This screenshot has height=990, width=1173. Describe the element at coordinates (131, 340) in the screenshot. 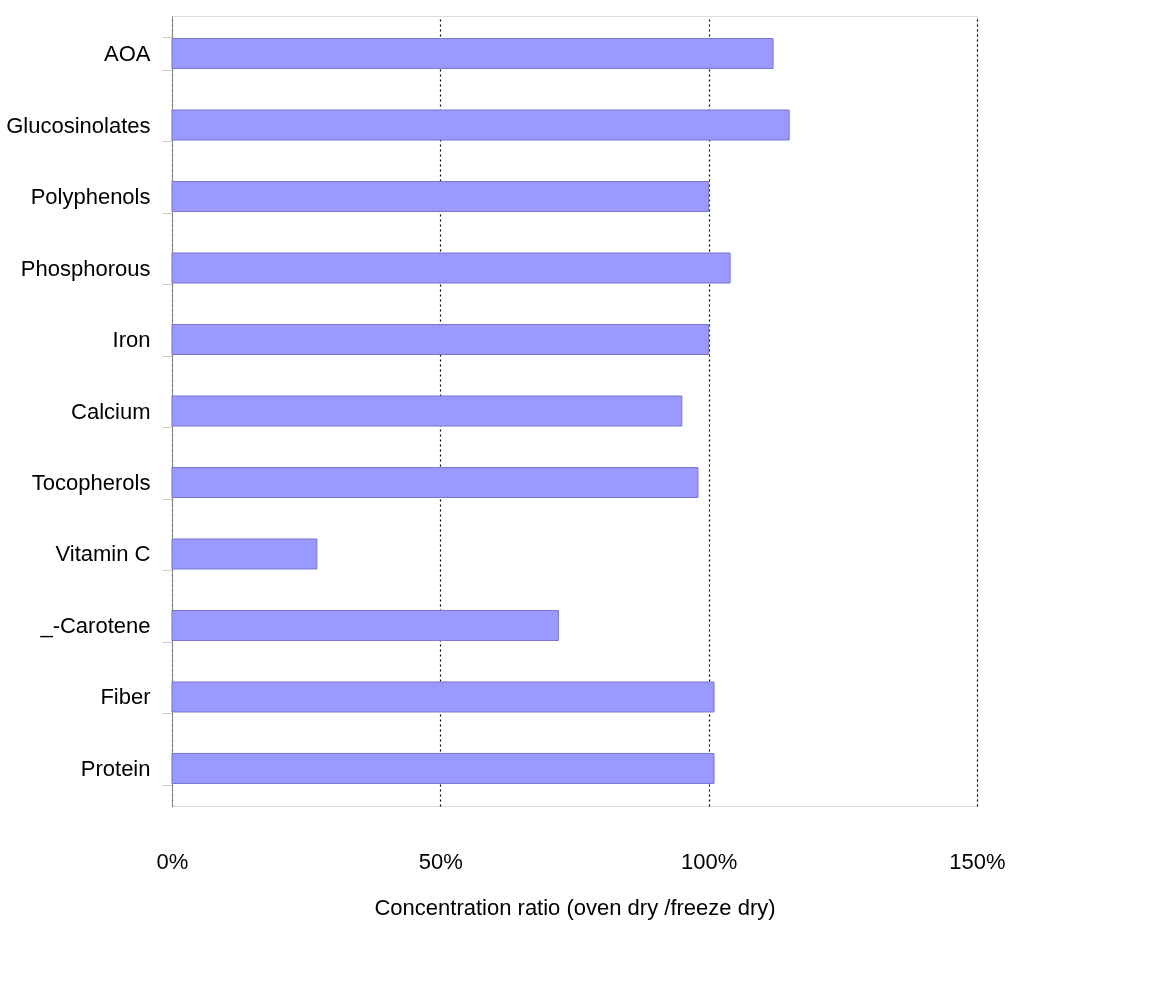

I see `y-tick-label: Iron` at that location.